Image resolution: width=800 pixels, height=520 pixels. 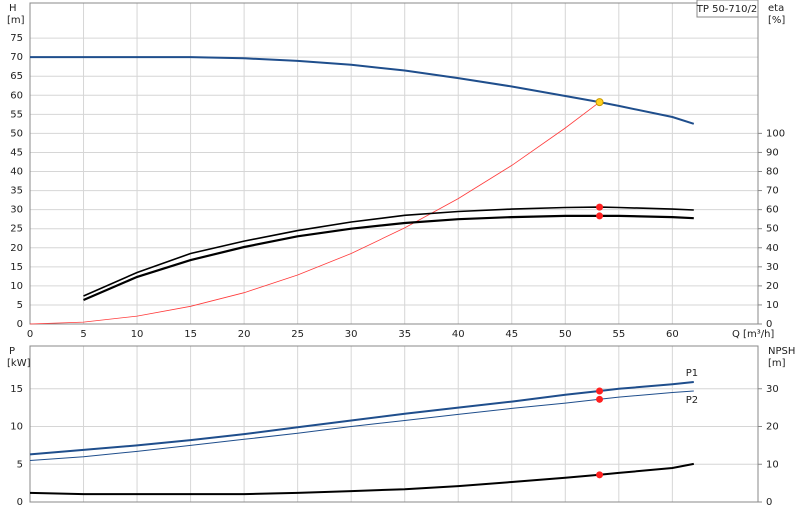 What do you see at coordinates (16, 57) in the screenshot?
I see `y-tick-label: 70` at bounding box center [16, 57].